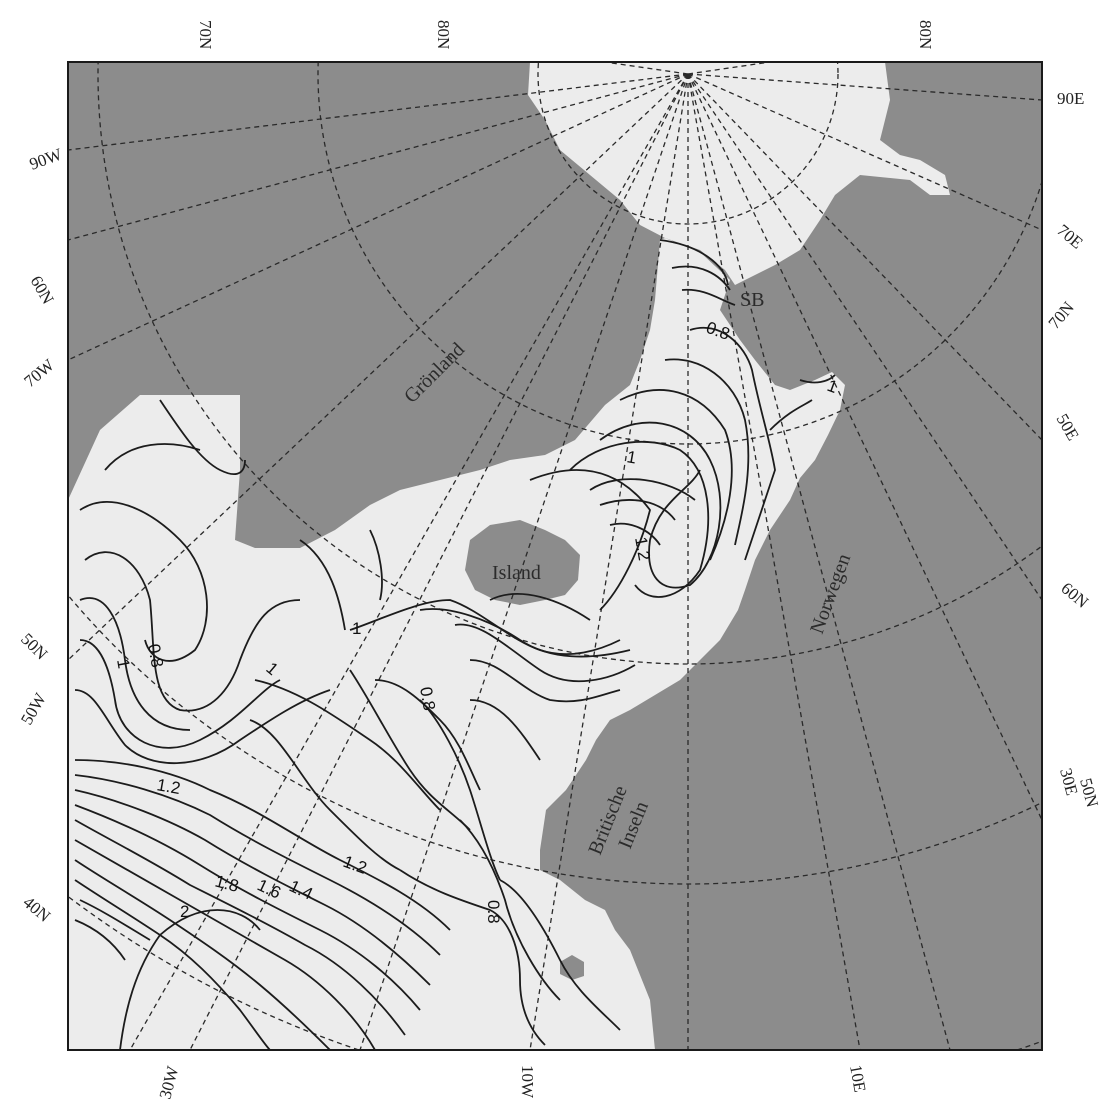 This screenshot has width=1101, height=1108. What do you see at coordinates (1069, 237) in the screenshot?
I see `lon-label: 70E` at bounding box center [1069, 237].